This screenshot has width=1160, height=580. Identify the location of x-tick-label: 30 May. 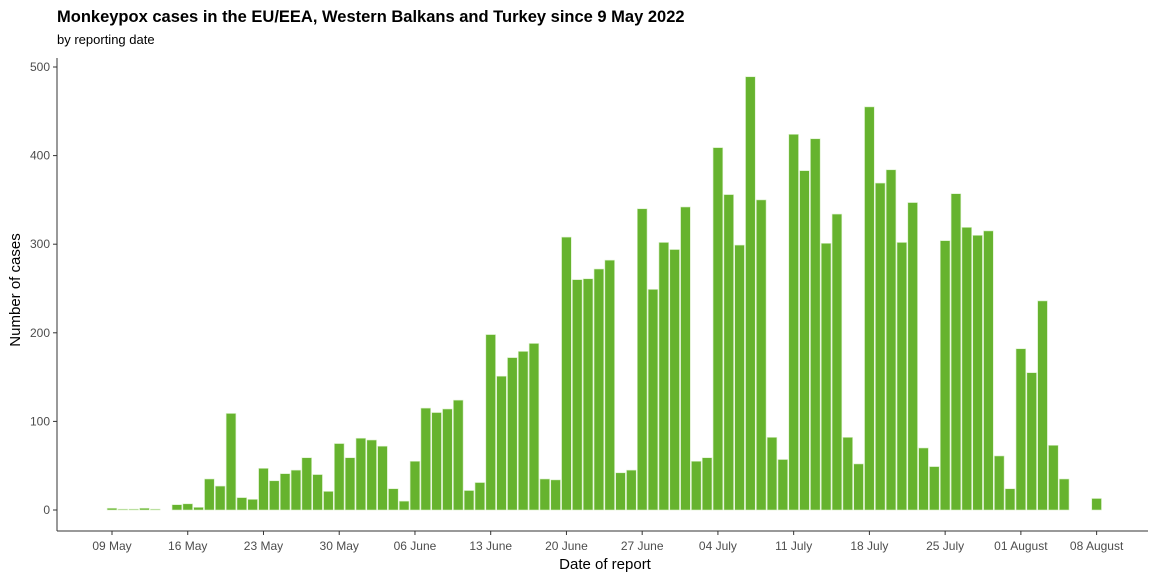
(339, 546).